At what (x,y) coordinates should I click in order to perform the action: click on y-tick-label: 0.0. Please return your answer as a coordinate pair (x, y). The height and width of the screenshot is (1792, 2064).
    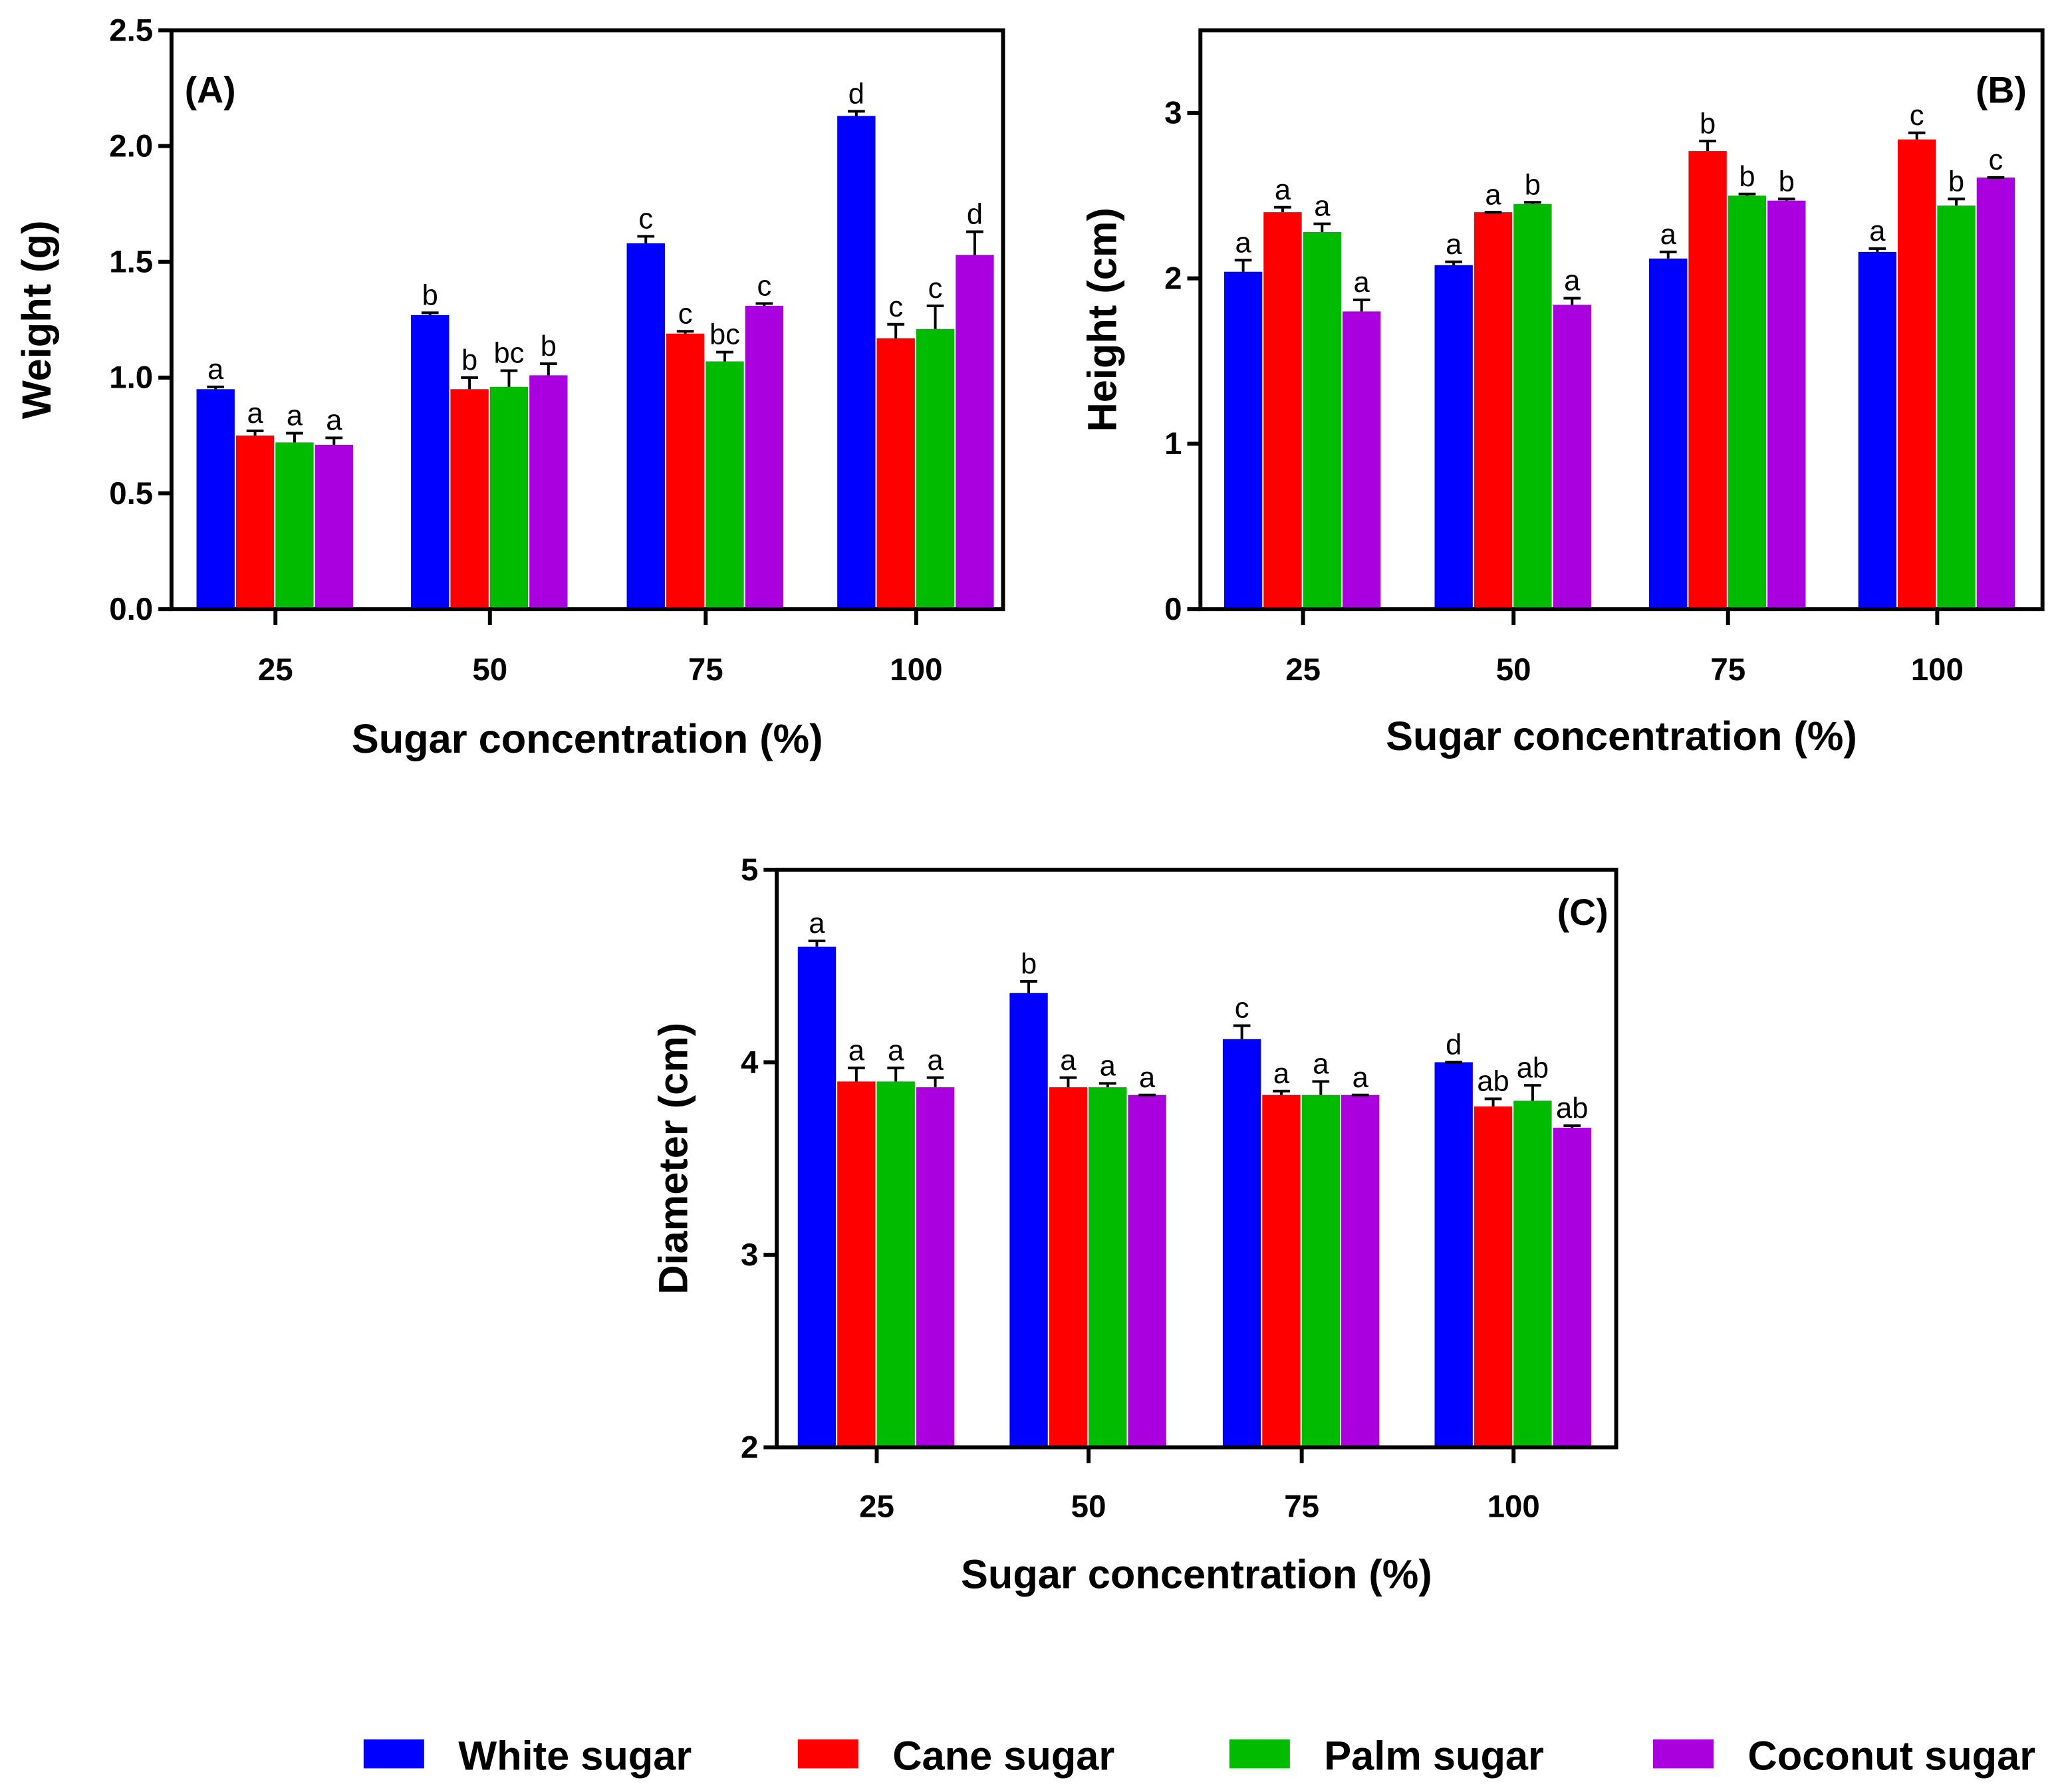
    Looking at the image, I should click on (131, 609).